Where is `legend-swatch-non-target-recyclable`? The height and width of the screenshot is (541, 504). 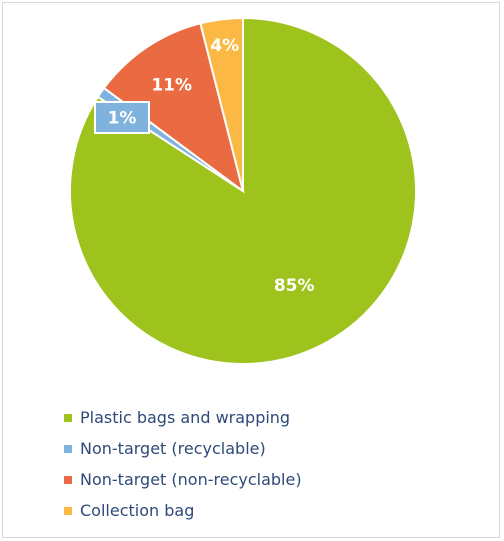
legend-swatch-non-target-recyclable is located at coordinates (68, 448).